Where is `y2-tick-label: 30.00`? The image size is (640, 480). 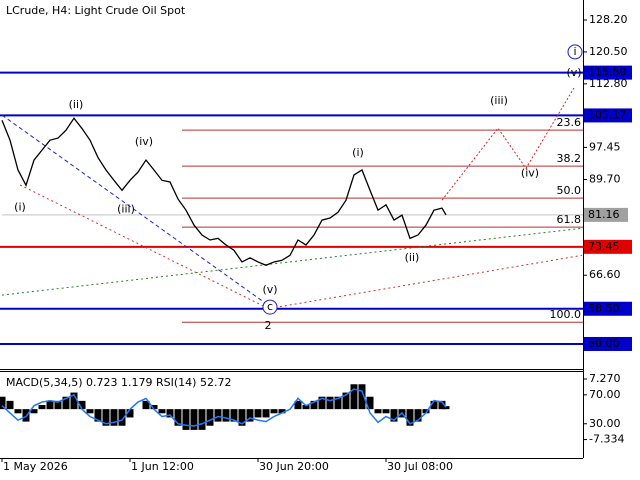
y2-tick-label: 30.00 is located at coordinates (605, 423).